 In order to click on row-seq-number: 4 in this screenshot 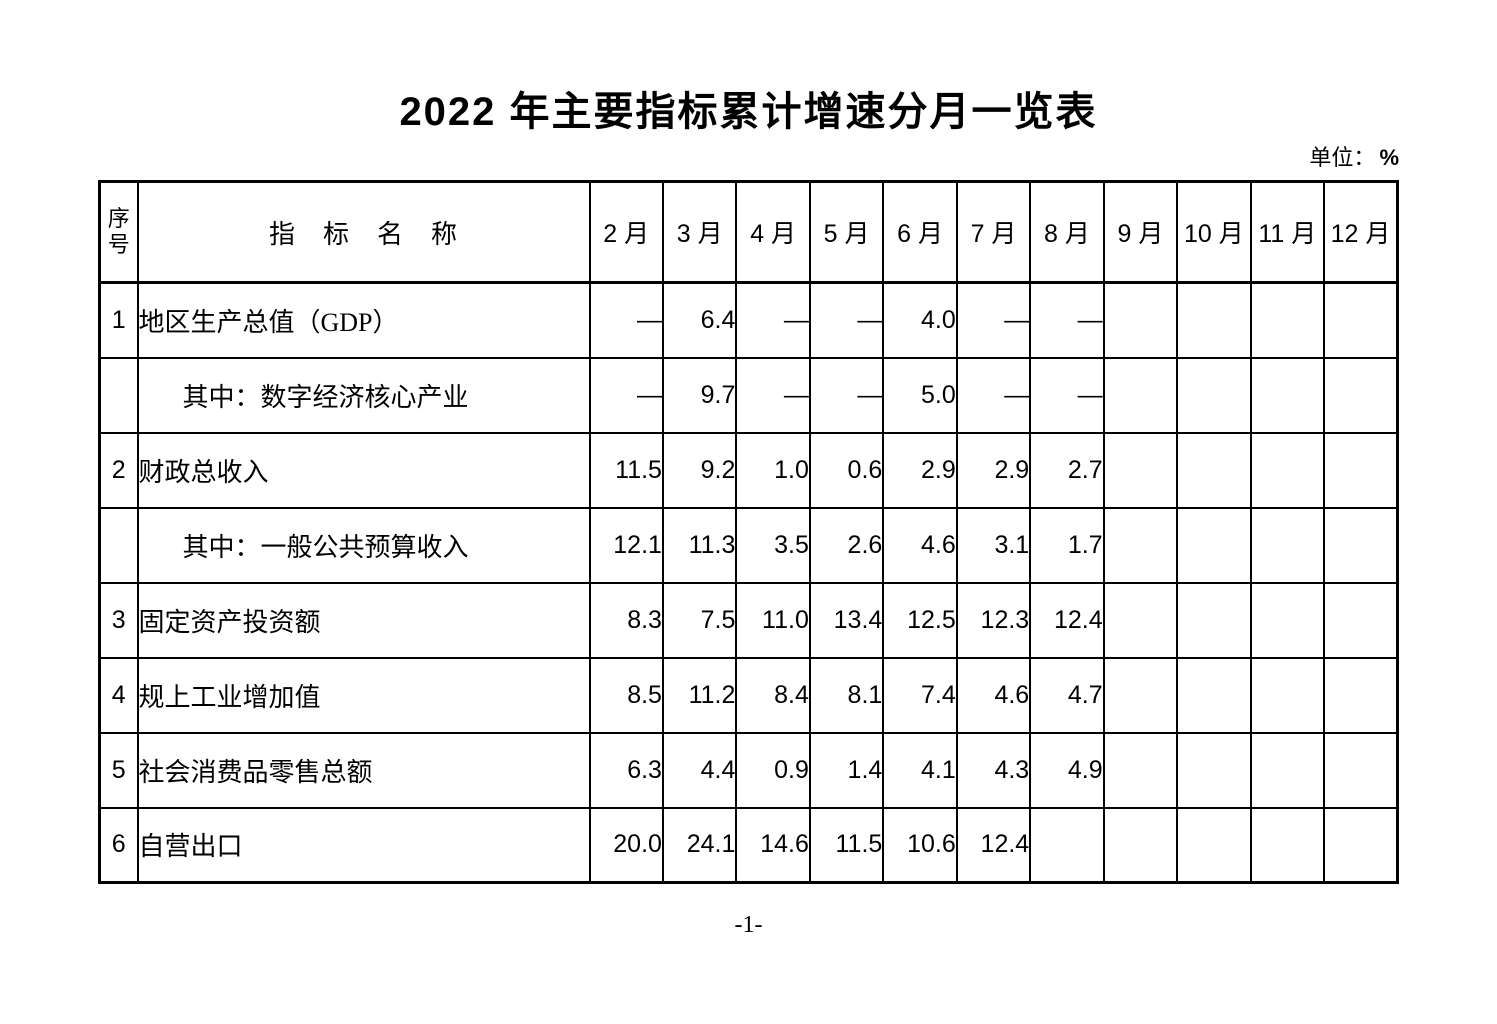, I will do `click(118, 695)`.